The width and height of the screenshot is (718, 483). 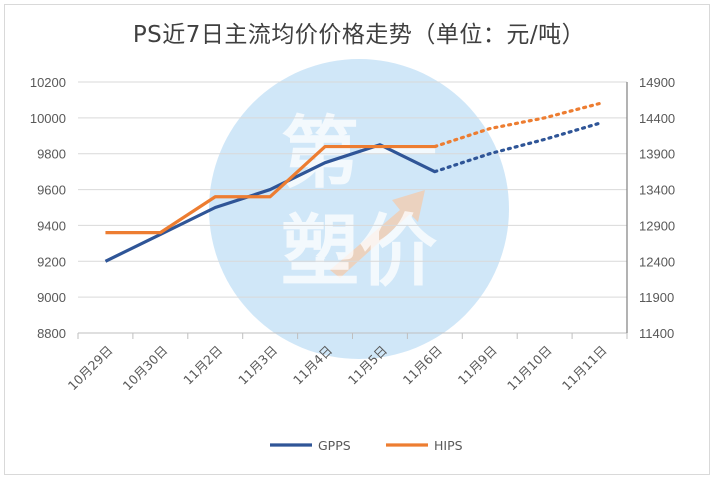 I want to click on y-left-tick-label: 10200, so click(x=48, y=82).